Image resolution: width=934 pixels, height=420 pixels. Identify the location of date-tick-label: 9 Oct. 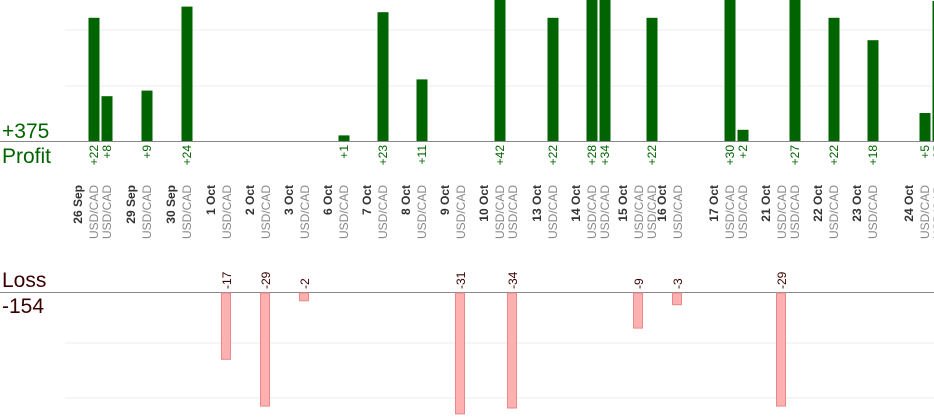
(445, 200).